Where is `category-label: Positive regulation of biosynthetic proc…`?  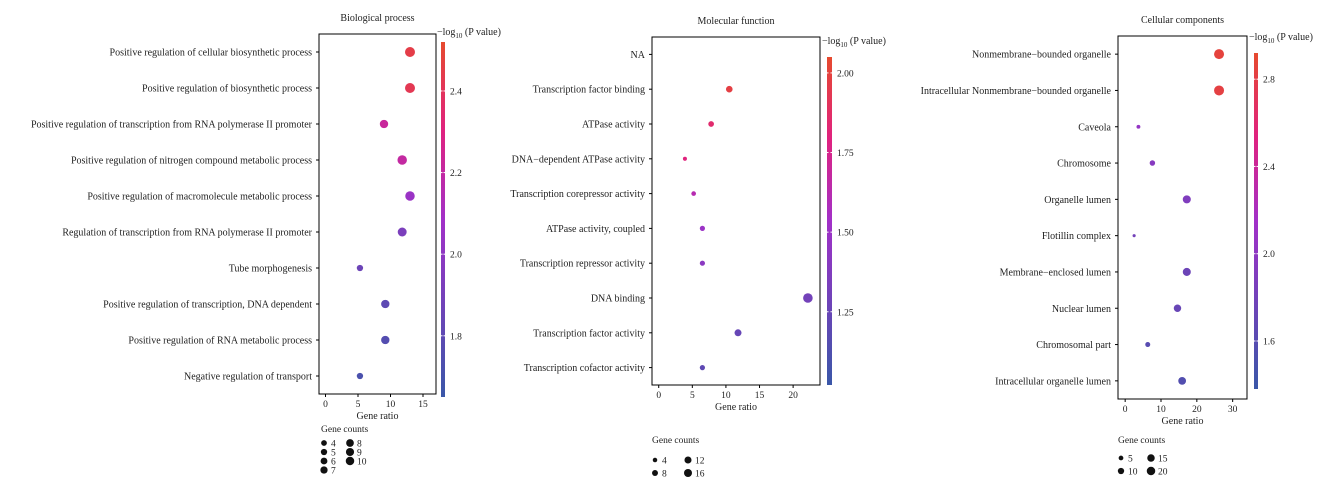
category-label: Positive regulation of biosynthetic proc… is located at coordinates (227, 89).